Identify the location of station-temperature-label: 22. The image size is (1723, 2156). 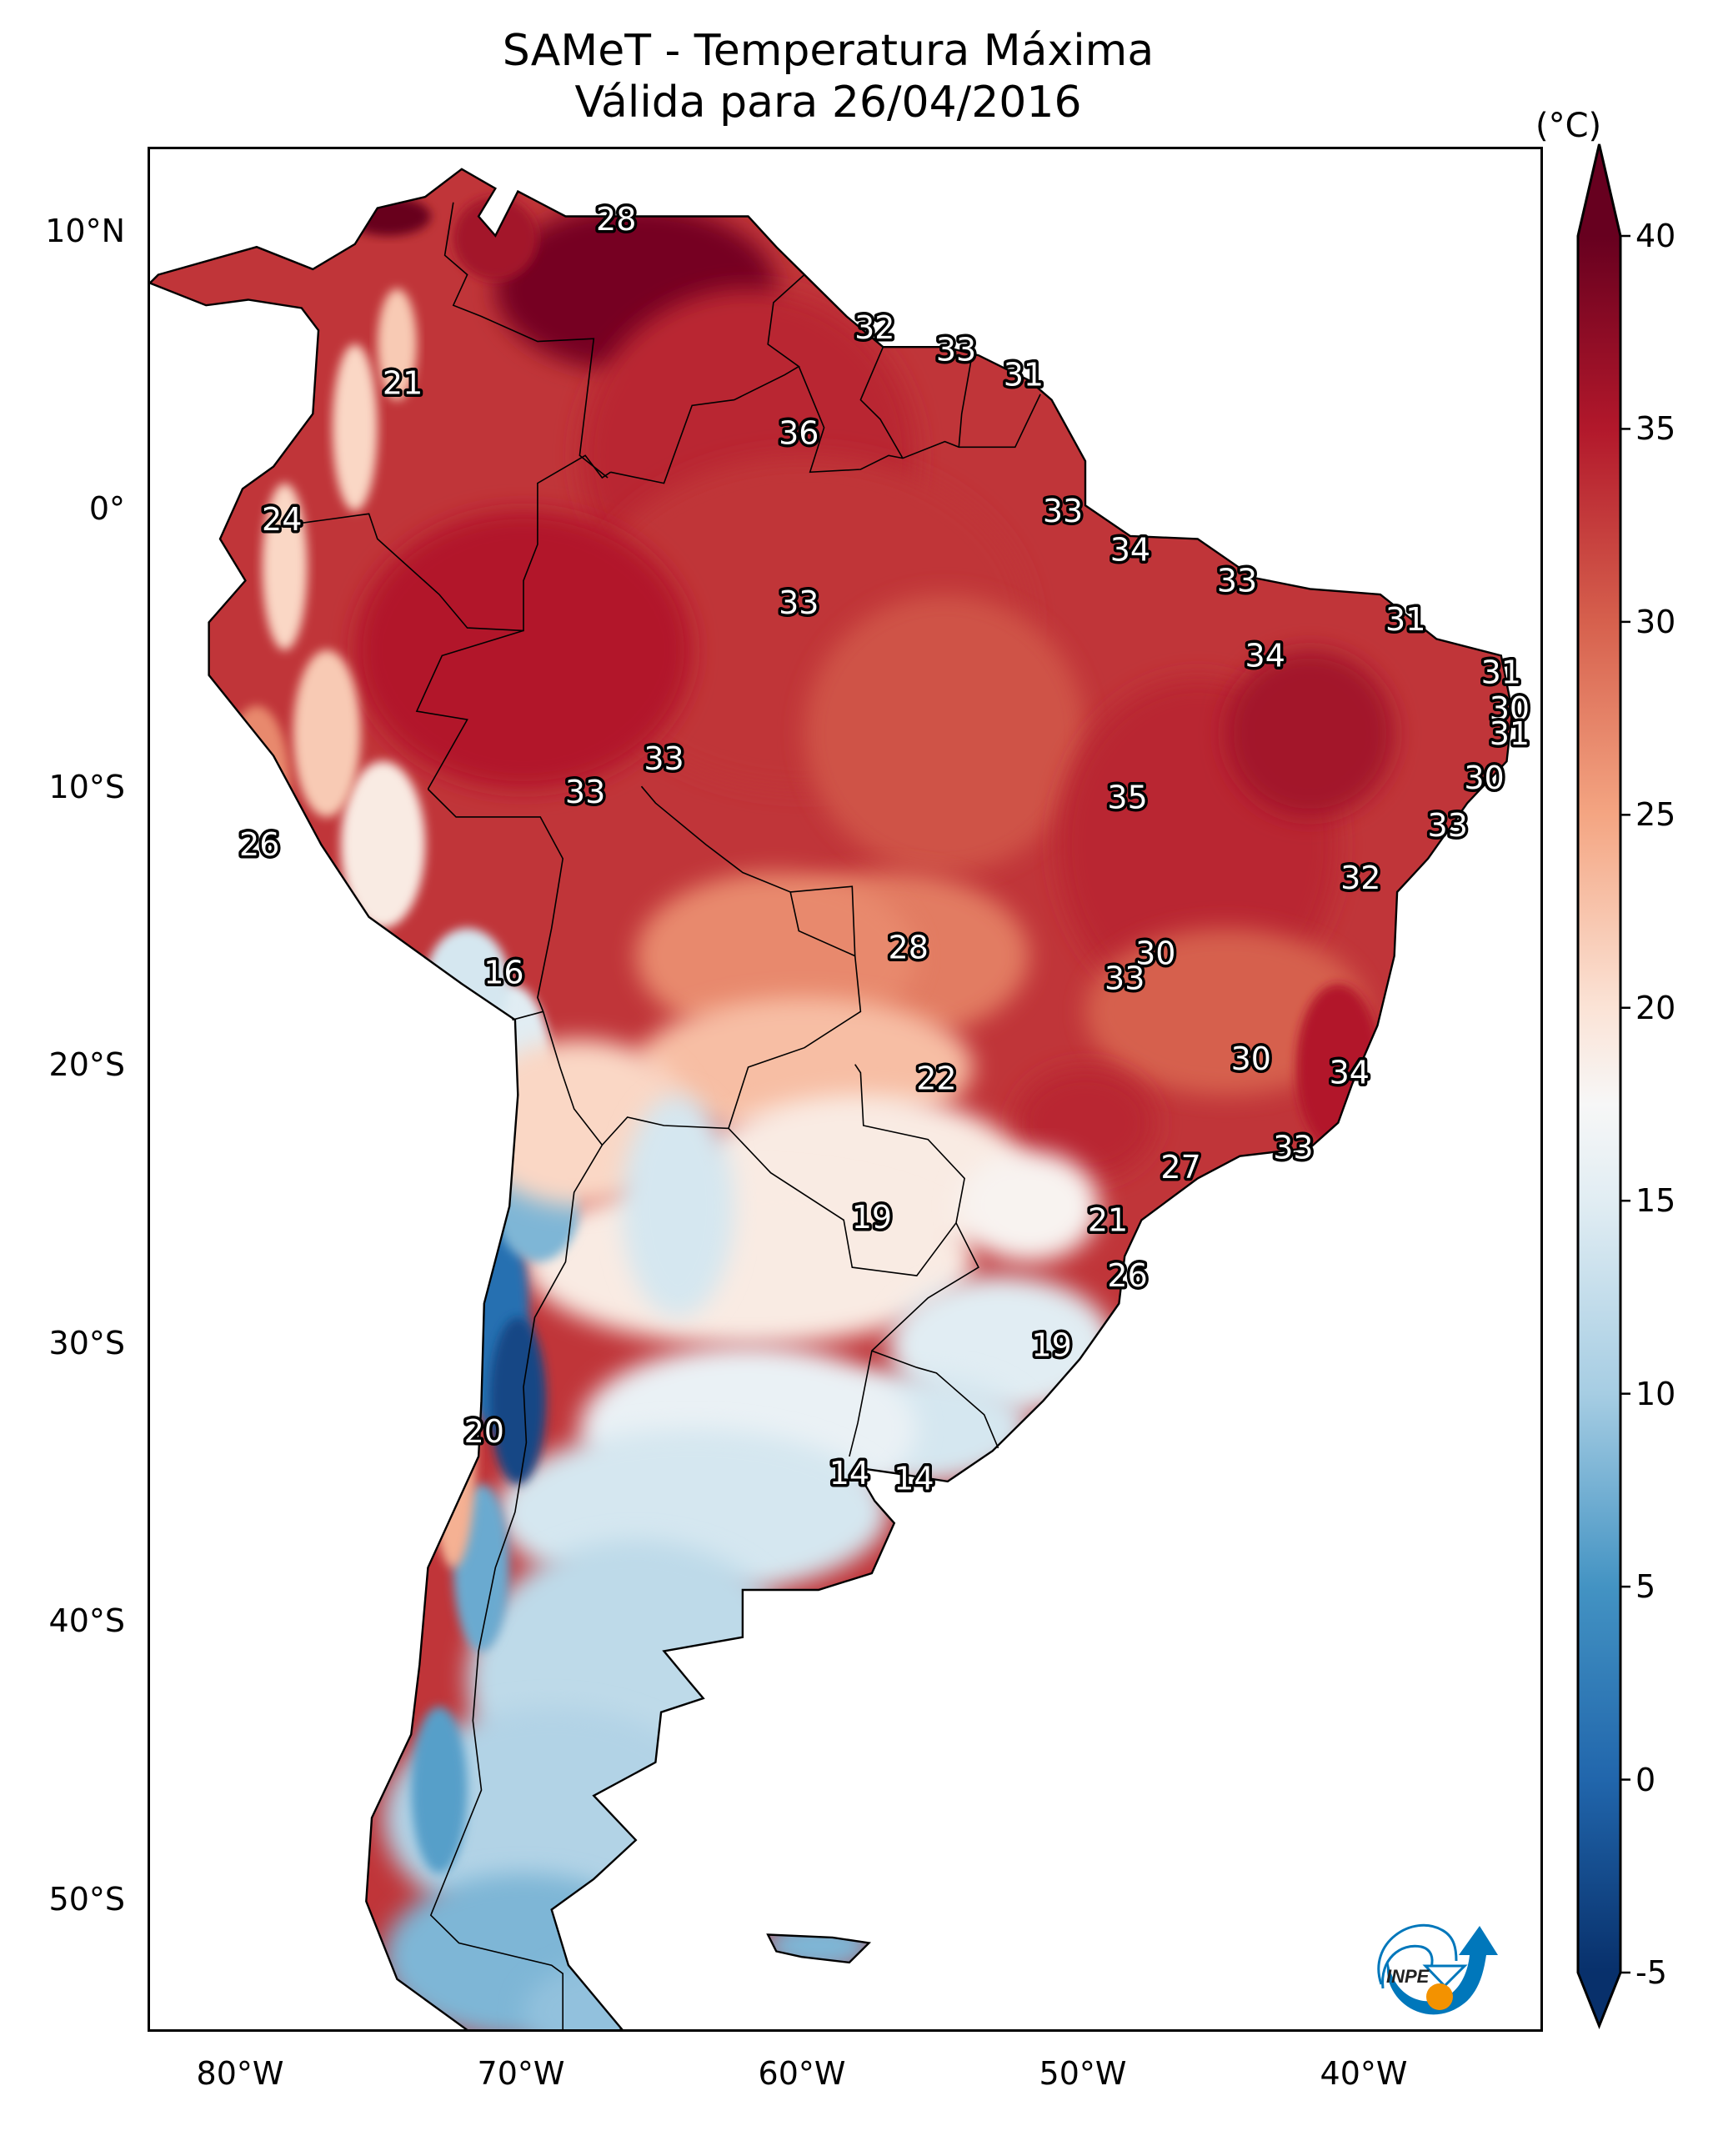
(936, 1078).